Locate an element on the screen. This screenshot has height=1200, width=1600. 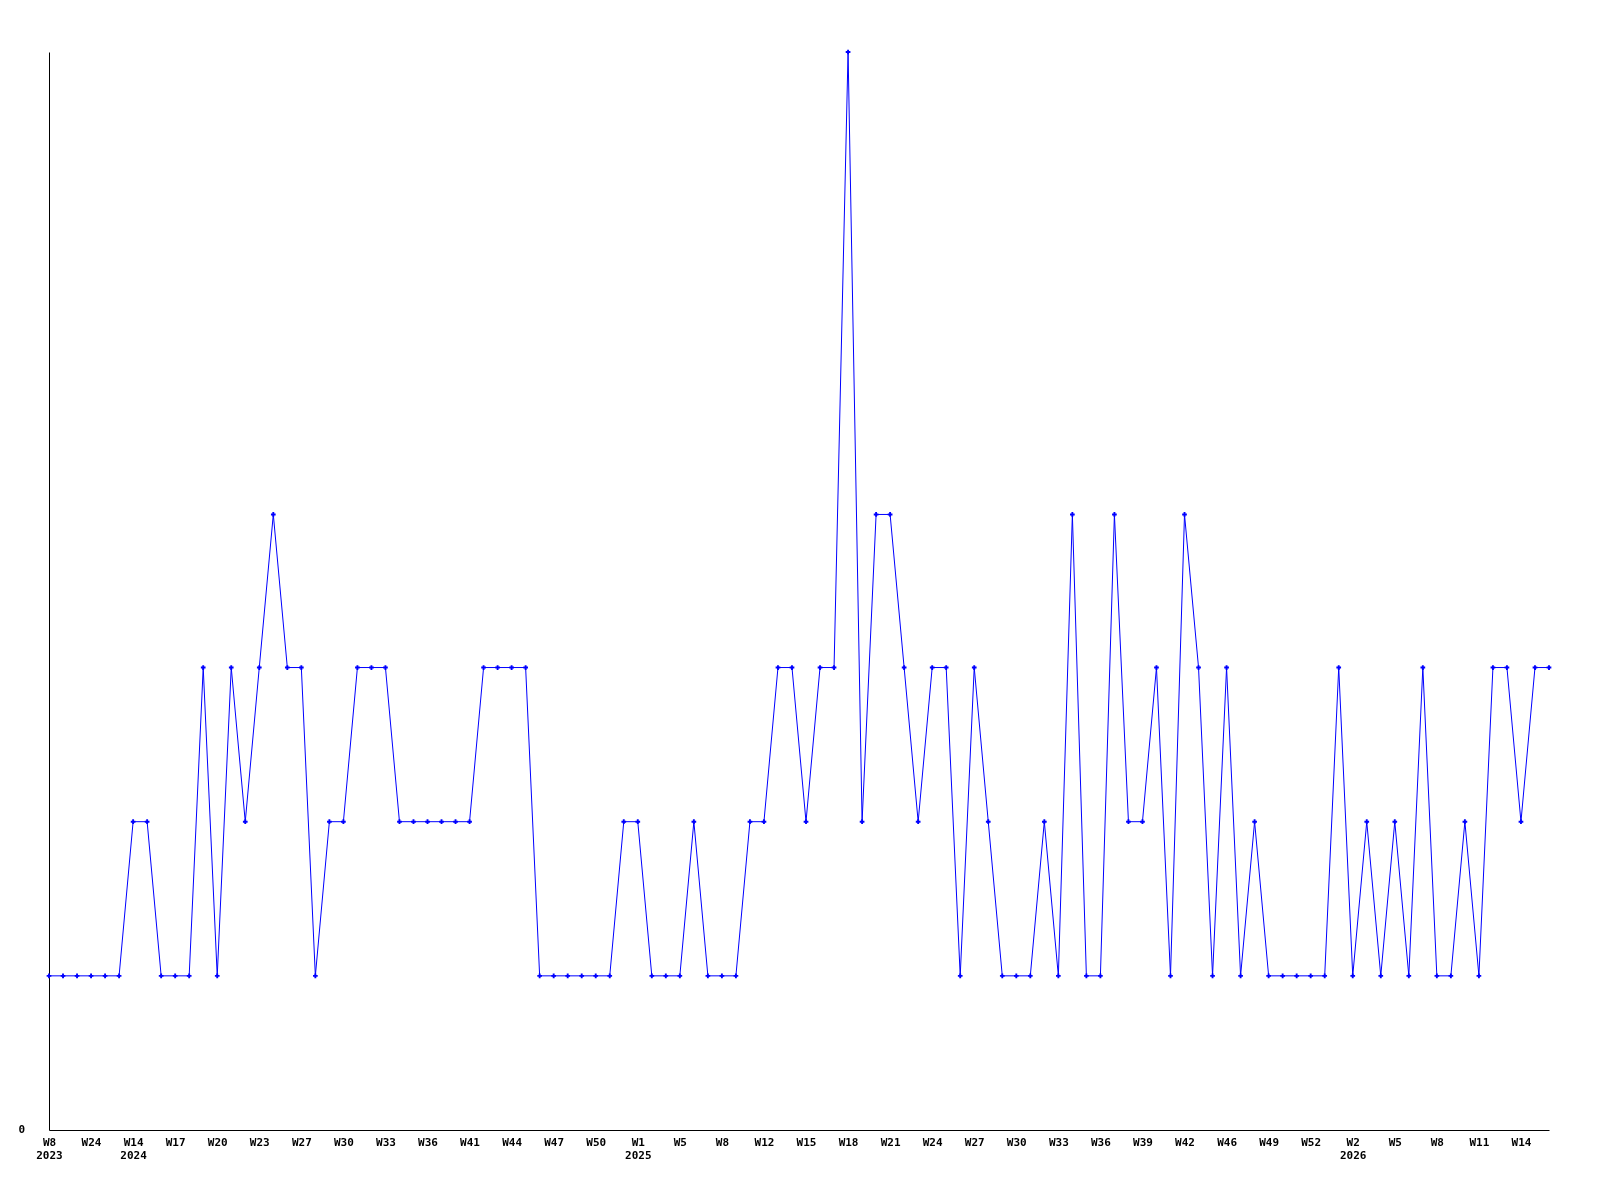
x-tick-label: W1 2025 is located at coordinates (638, 1148).